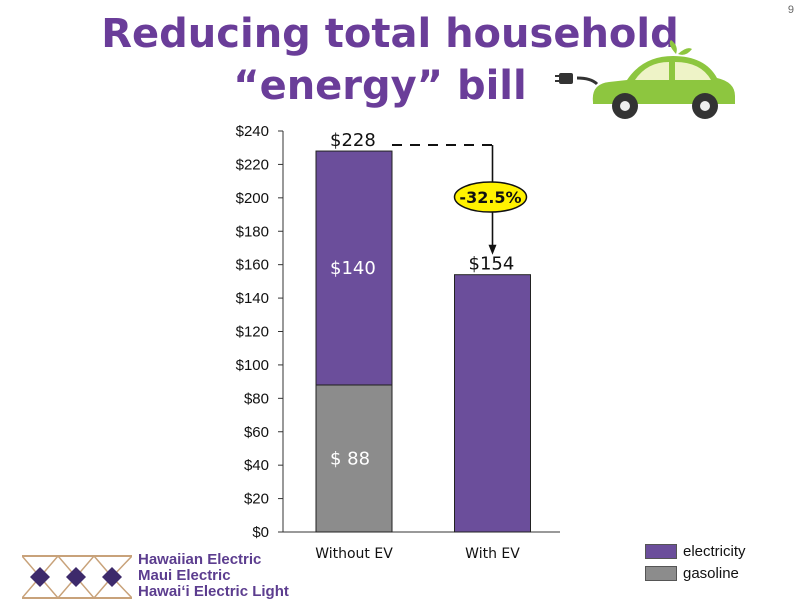  What do you see at coordinates (252, 131) in the screenshot?
I see `y-tick-label: $240` at bounding box center [252, 131].